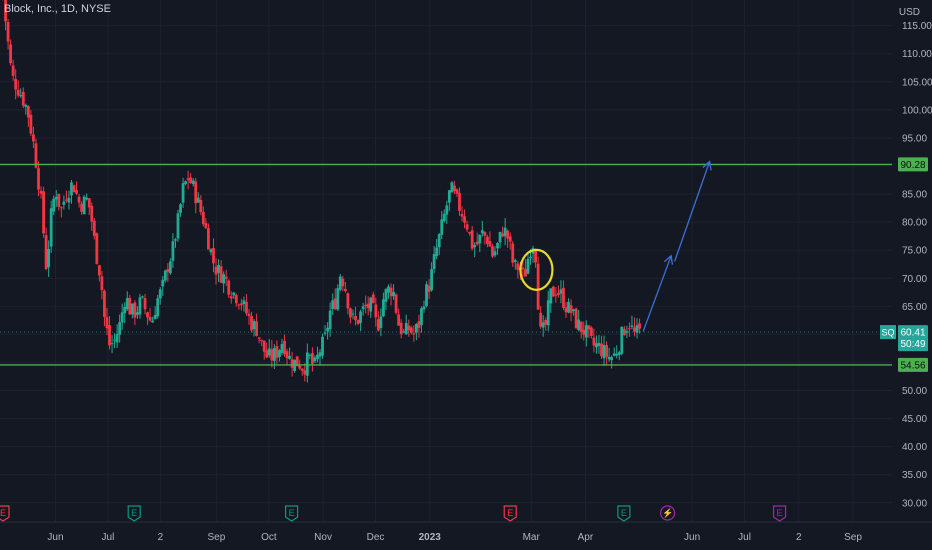  I want to click on currency-label: USD, so click(909, 12).